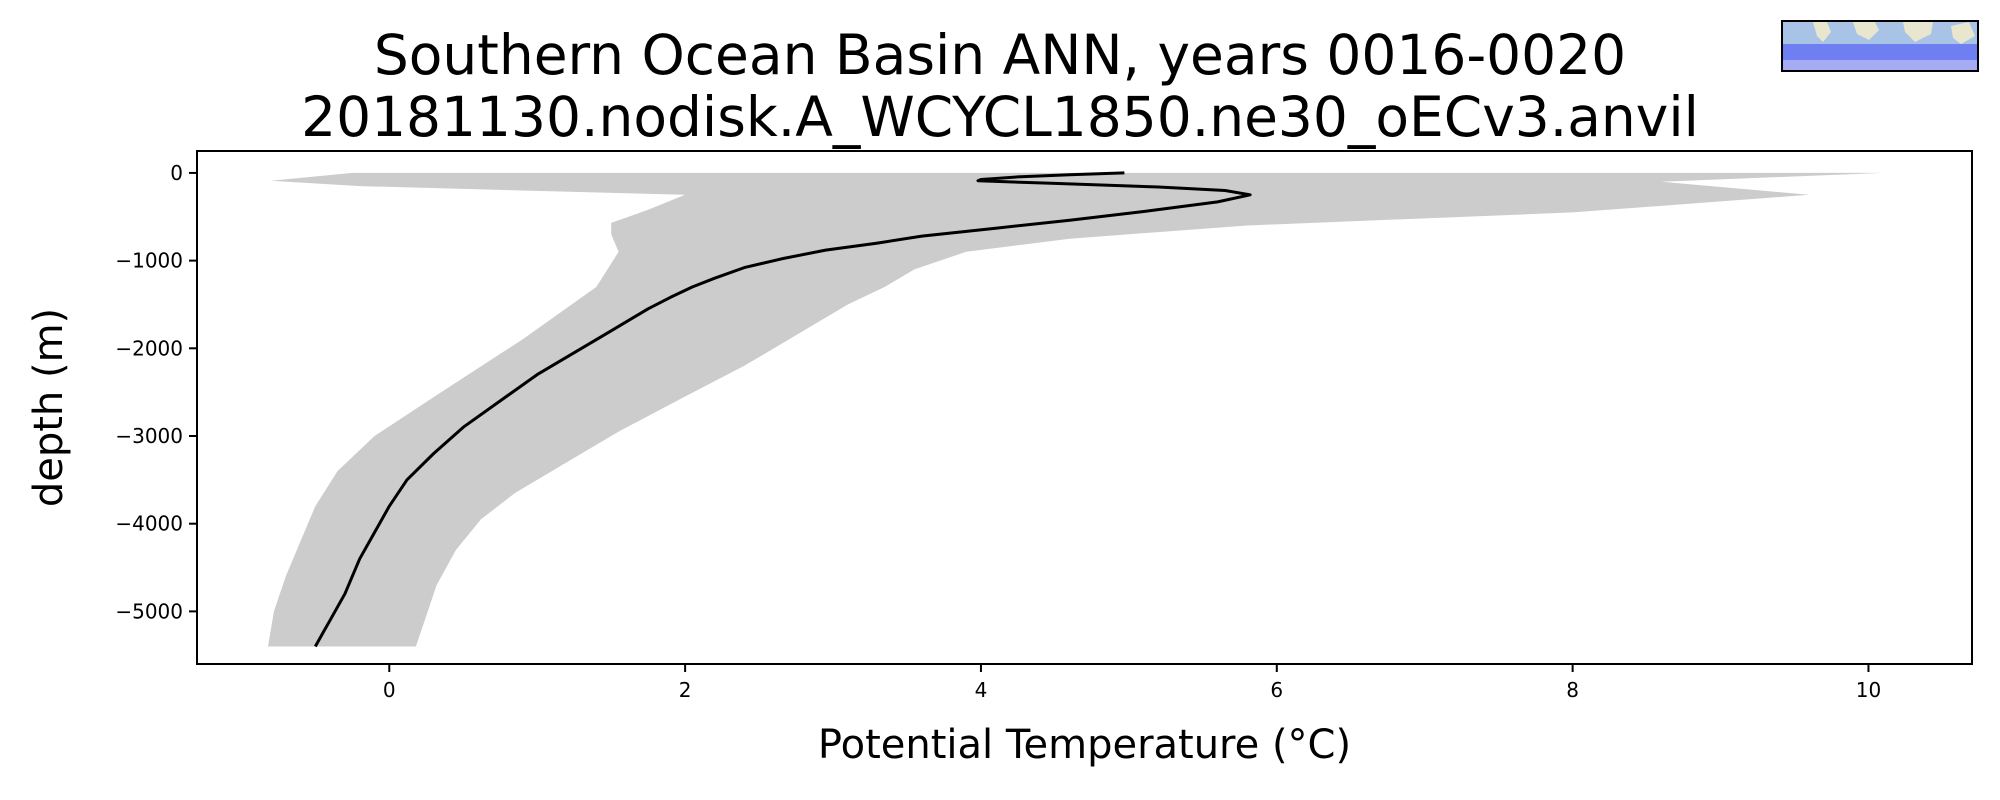  What do you see at coordinates (149, 436) in the screenshot?
I see `y-tick-label: −3000` at bounding box center [149, 436].